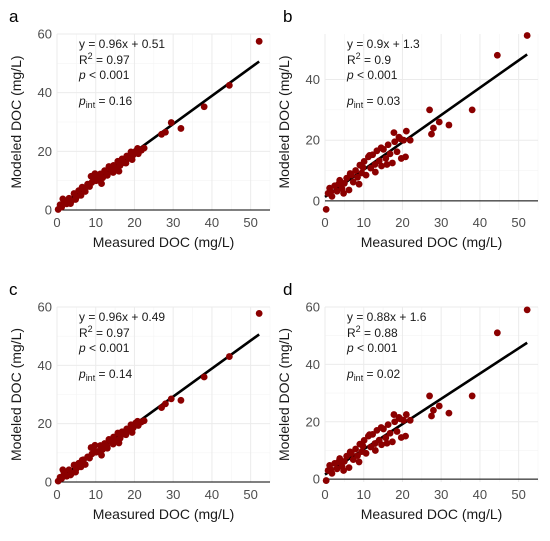  Describe the element at coordinates (387, 317) in the screenshot. I see `fit-equation: y = 0.88x + 1.6` at that location.